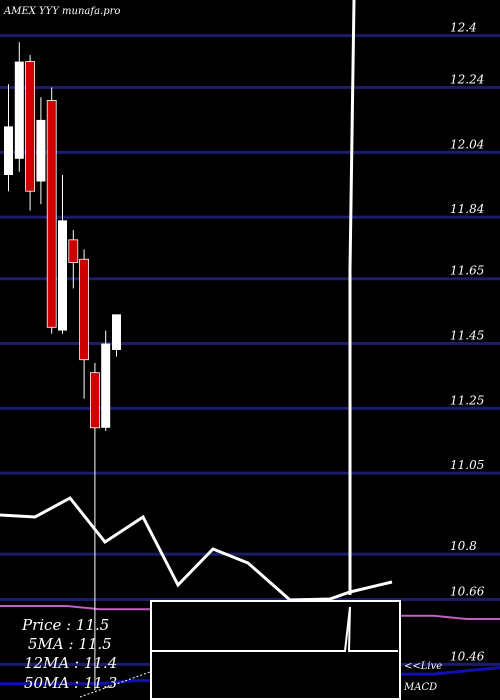  I want to click on y-tick-label: 12.24, so click(467, 80).